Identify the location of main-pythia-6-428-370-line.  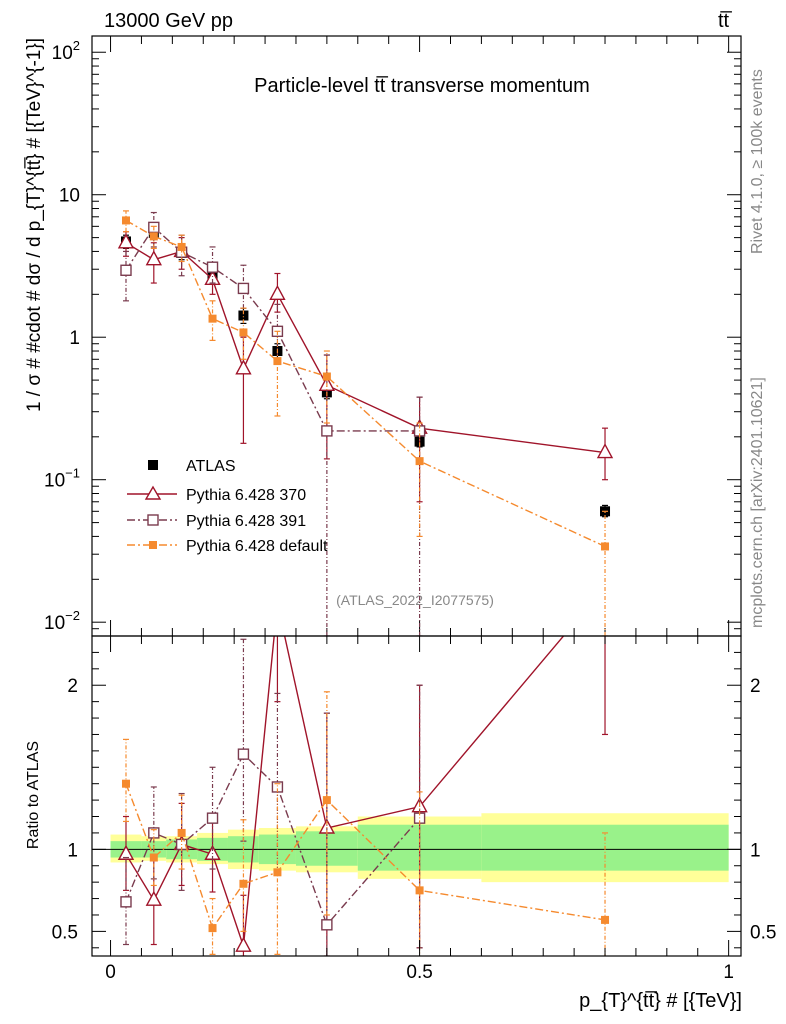
(365, 348).